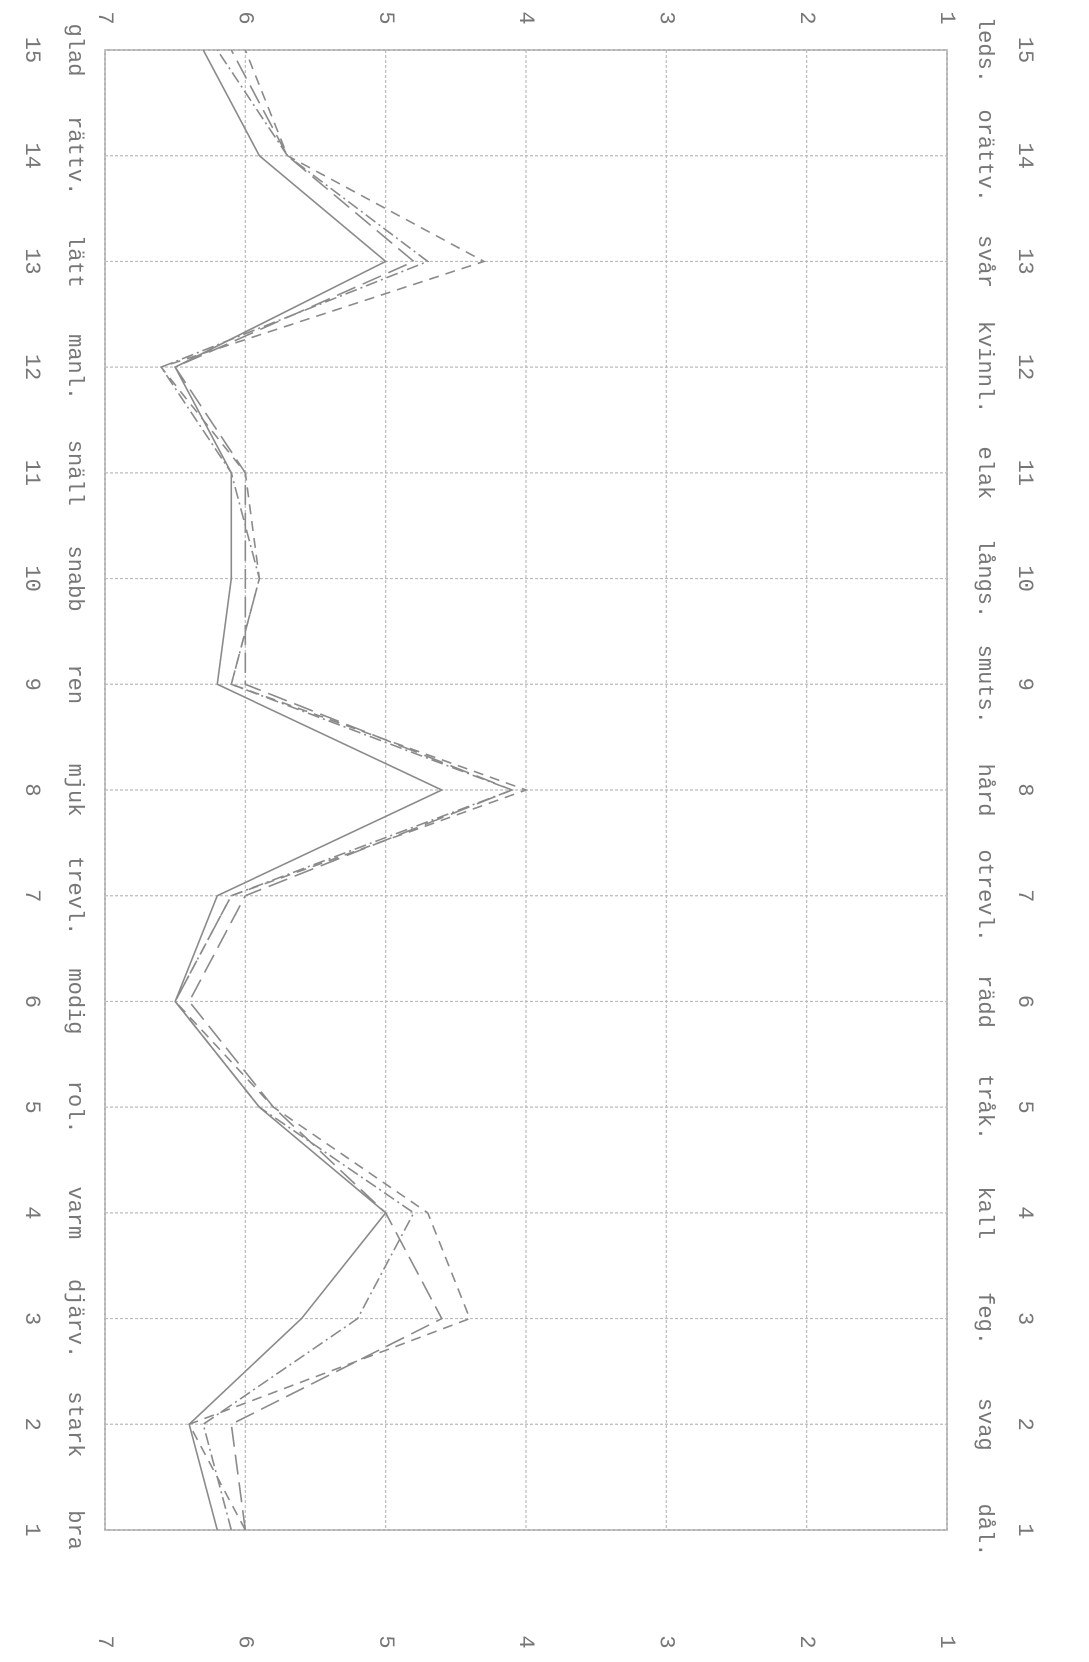 The height and width of the screenshot is (1662, 1089). What do you see at coordinates (74, 895) in the screenshot?
I see `left-label: trevl.` at bounding box center [74, 895].